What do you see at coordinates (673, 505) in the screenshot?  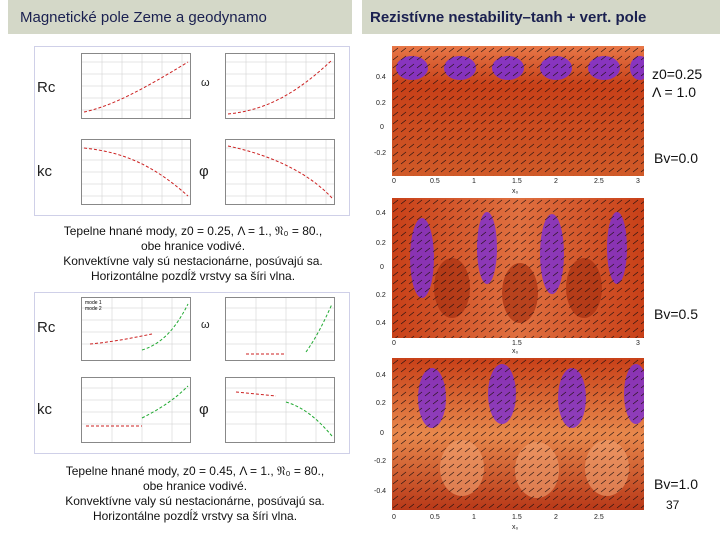 I see `page-number: 37` at bounding box center [673, 505].